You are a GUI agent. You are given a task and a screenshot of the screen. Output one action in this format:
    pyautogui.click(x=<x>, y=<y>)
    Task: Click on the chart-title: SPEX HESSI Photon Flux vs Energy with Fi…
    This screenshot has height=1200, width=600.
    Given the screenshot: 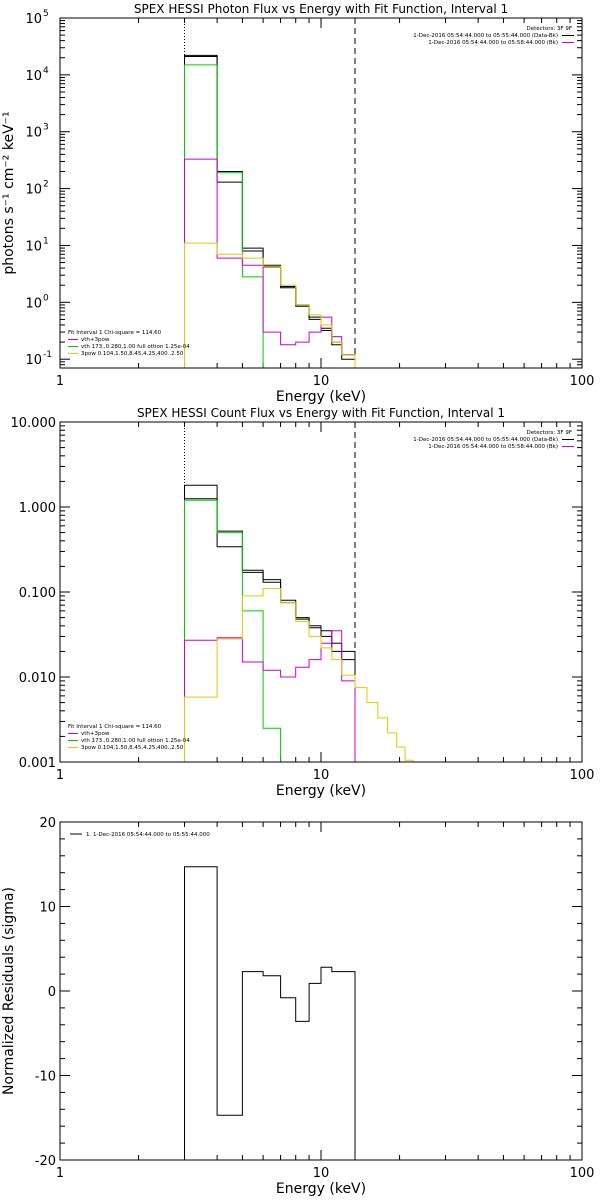 What is the action you would take?
    pyautogui.click(x=321, y=9)
    